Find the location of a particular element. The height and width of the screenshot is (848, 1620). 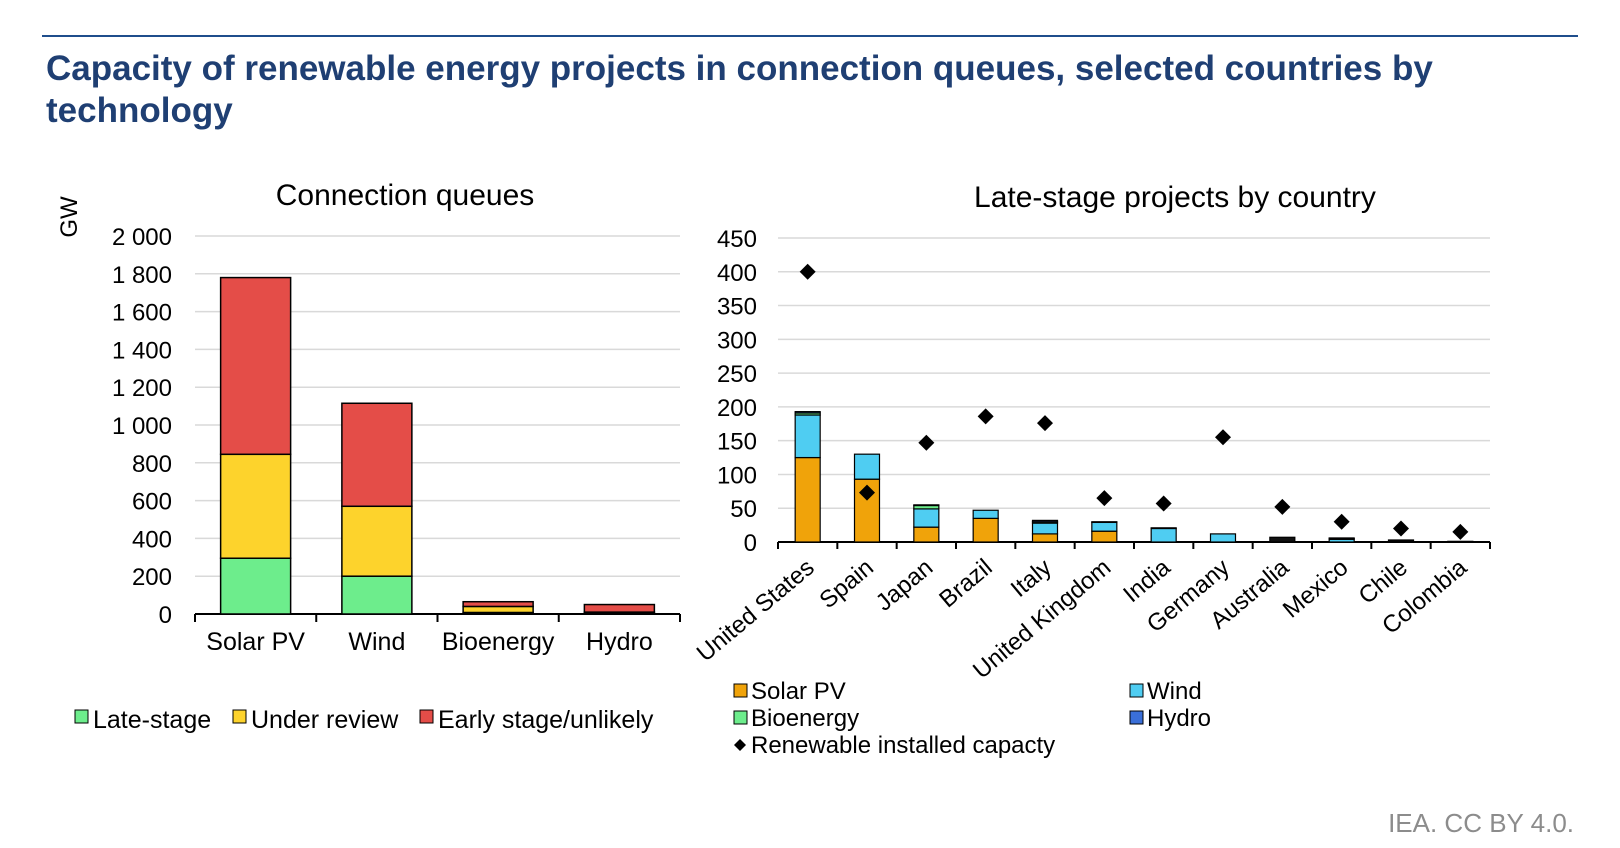

bar-japan-solar-pv is located at coordinates (926, 534).